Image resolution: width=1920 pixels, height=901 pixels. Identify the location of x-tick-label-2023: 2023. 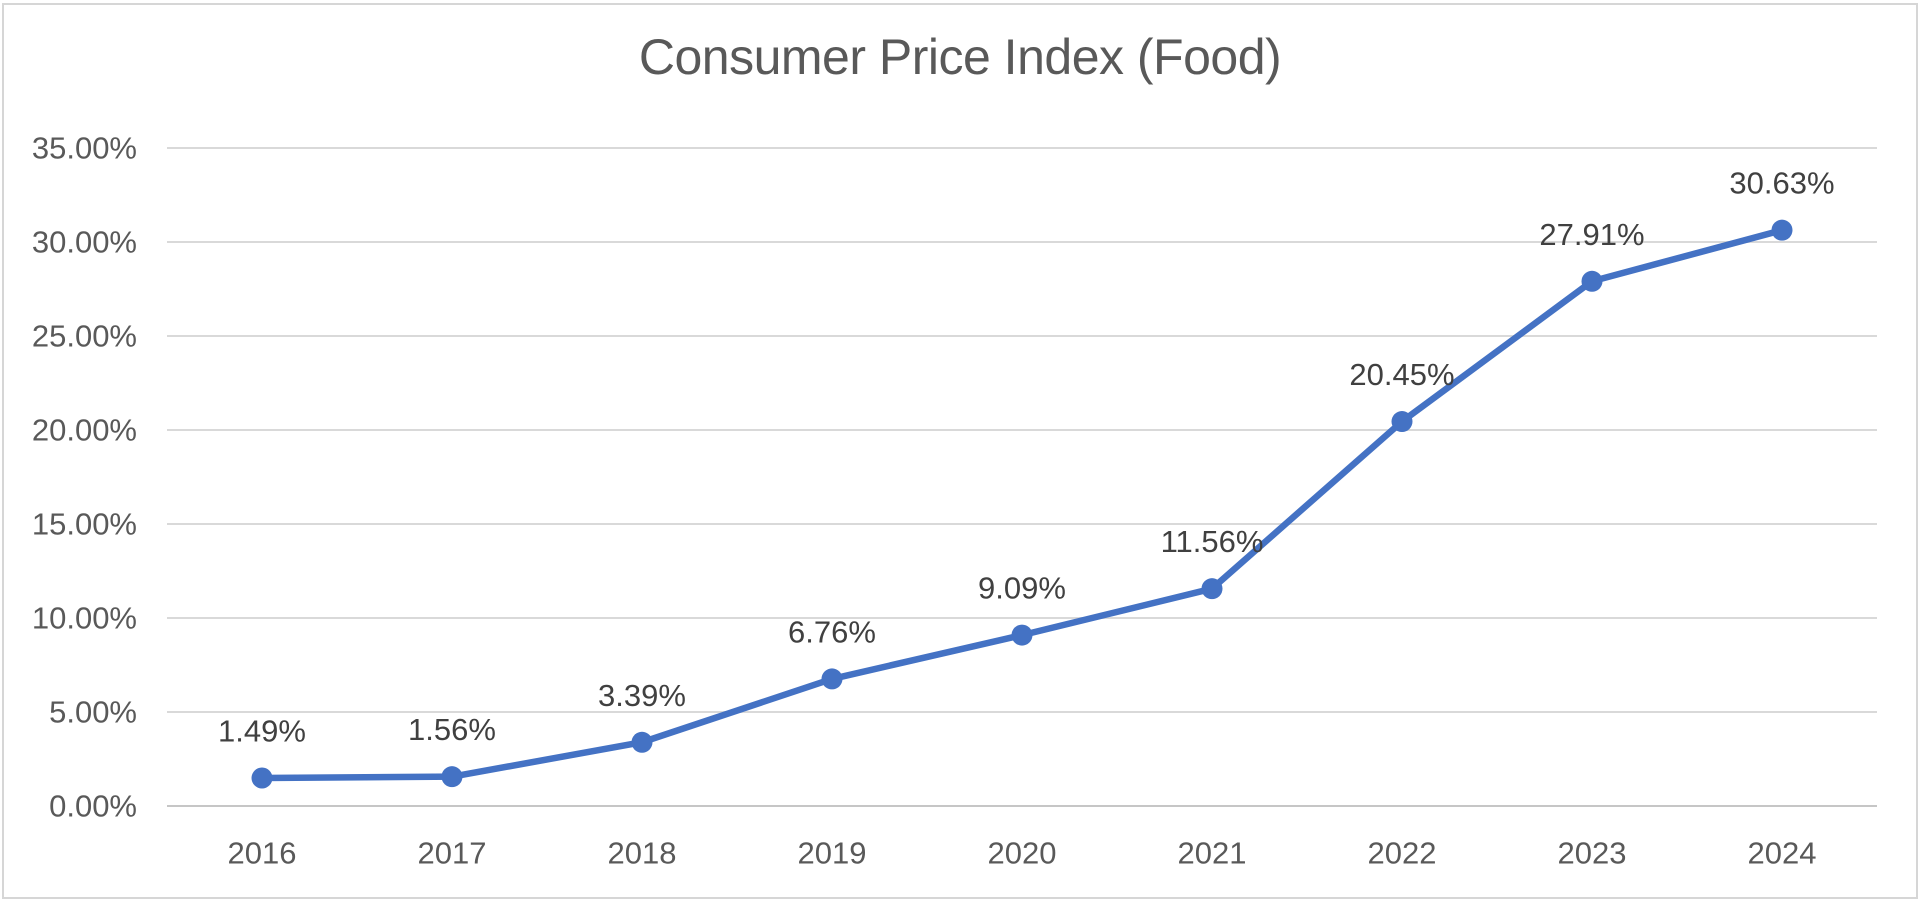
(1592, 853).